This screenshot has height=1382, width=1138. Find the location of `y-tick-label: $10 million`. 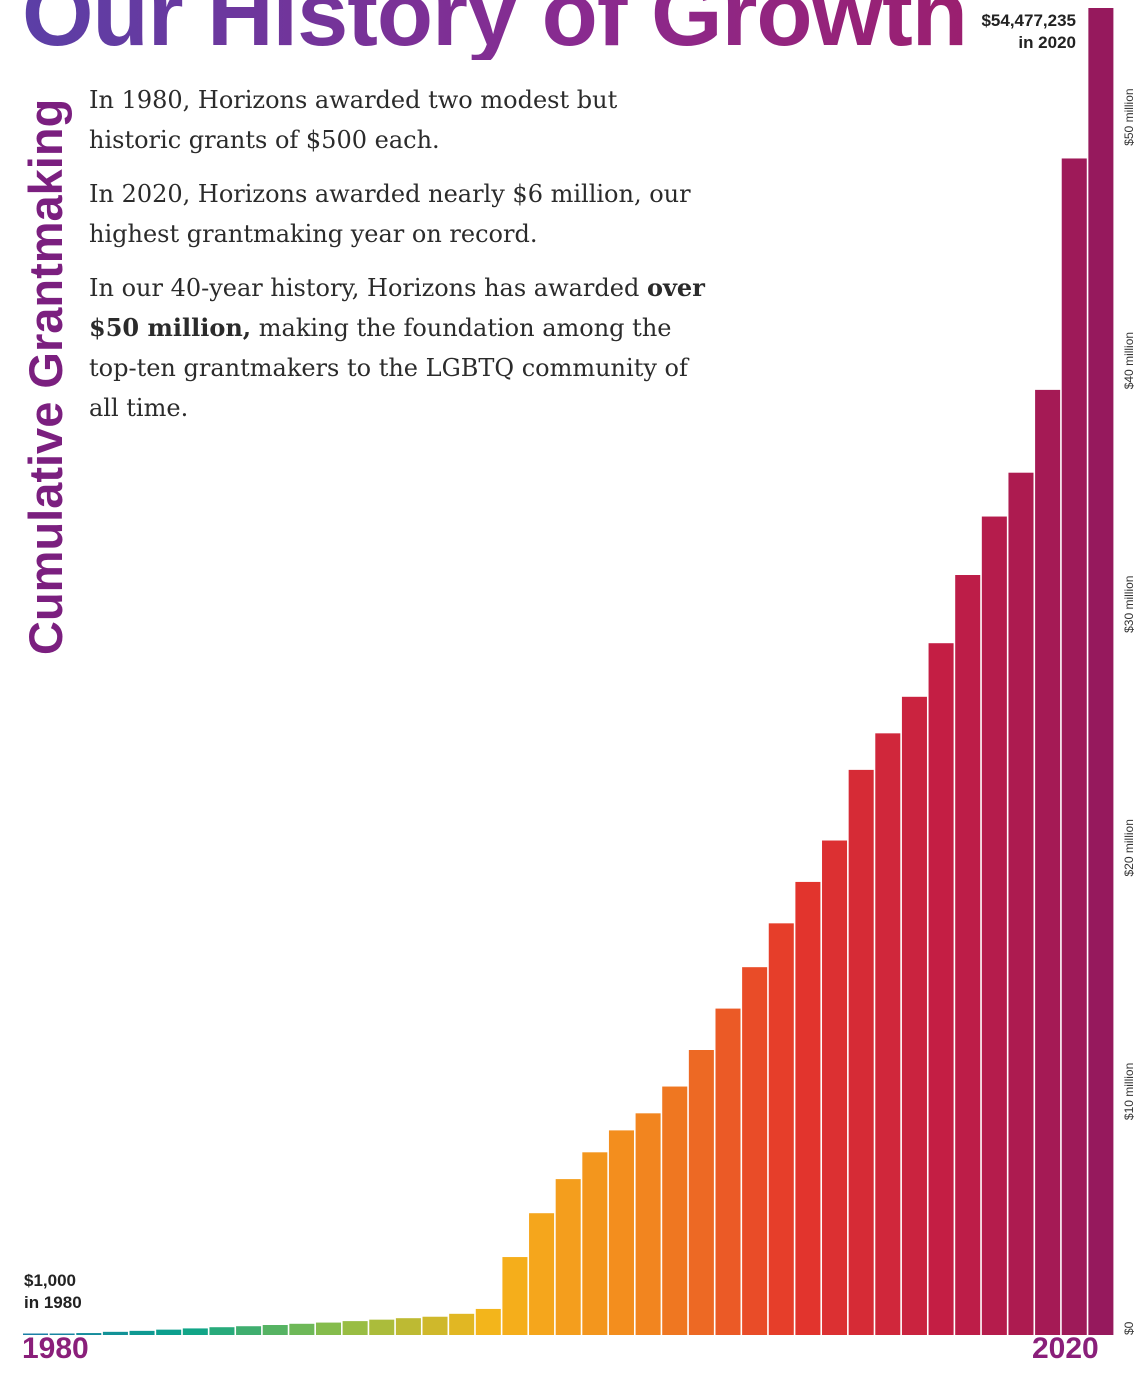

y-tick-label: $10 million is located at coordinates (1129, 1091).